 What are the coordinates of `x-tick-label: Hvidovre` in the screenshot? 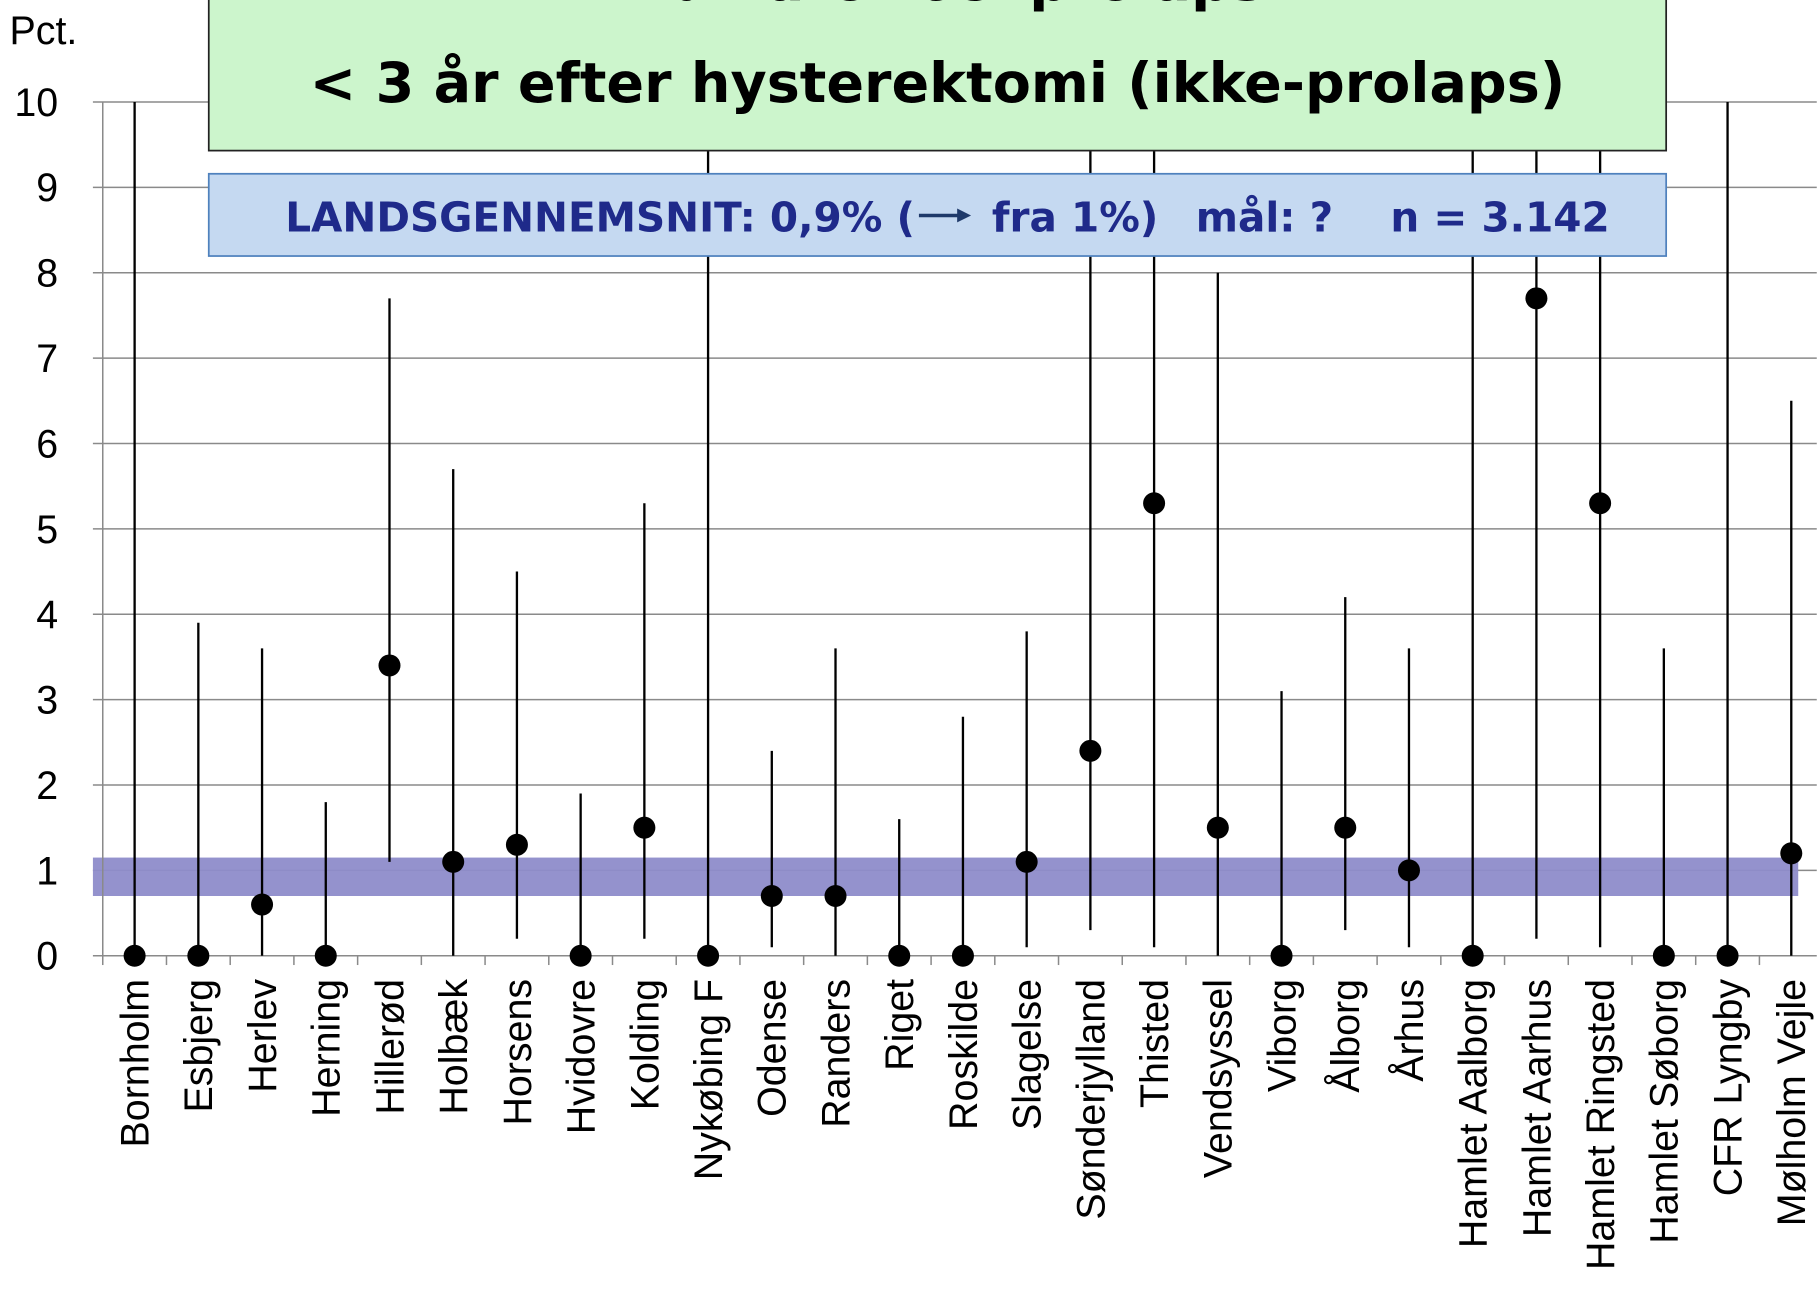 It's located at (582, 1056).